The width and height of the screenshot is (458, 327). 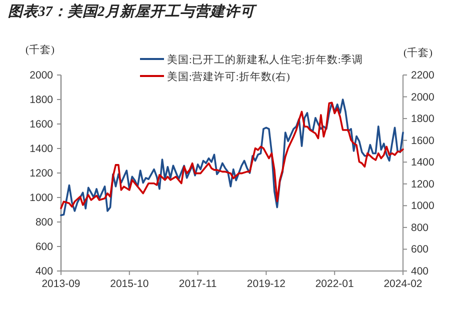 What do you see at coordinates (42, 76) in the screenshot?
I see `y-tick-label: 2000` at bounding box center [42, 76].